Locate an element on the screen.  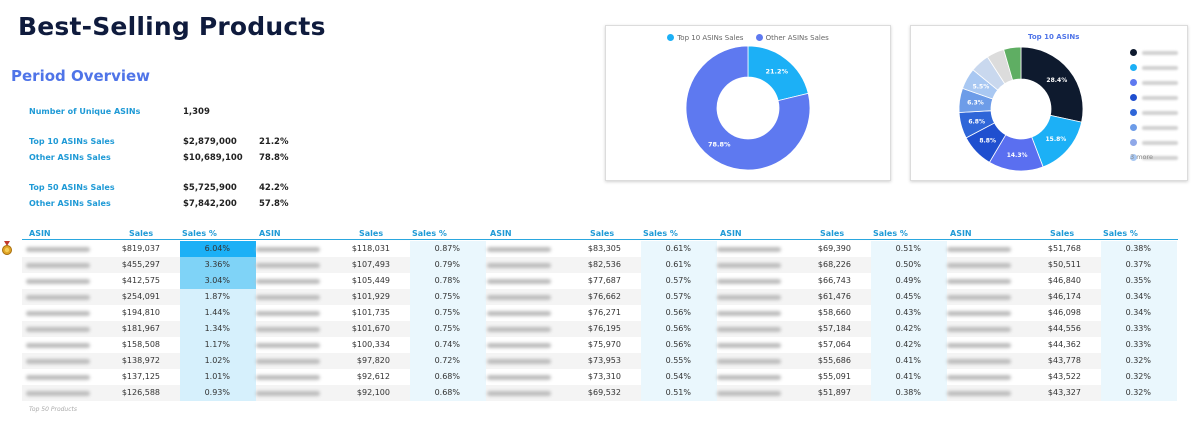
top10-slice-label: 6.3% is located at coordinates (975, 103).